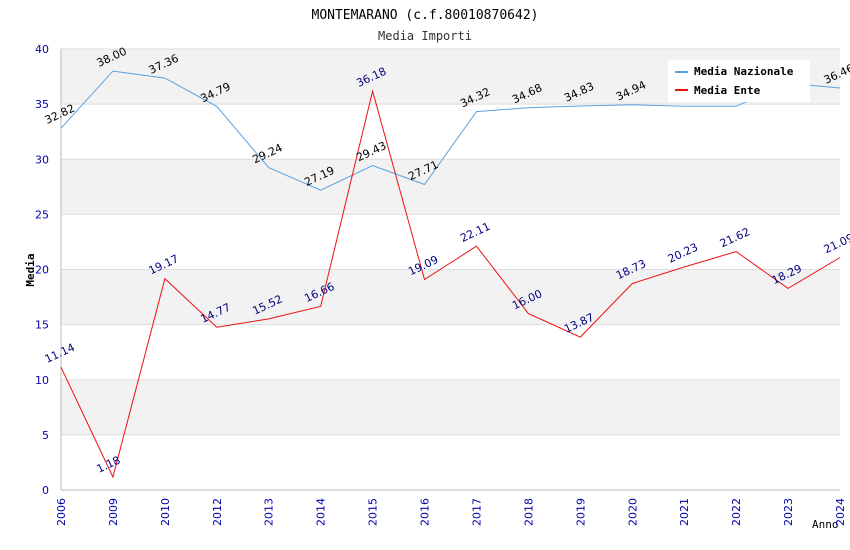 The height and width of the screenshot is (550, 850). I want to click on x-tick-label: 2020, so click(632, 512).